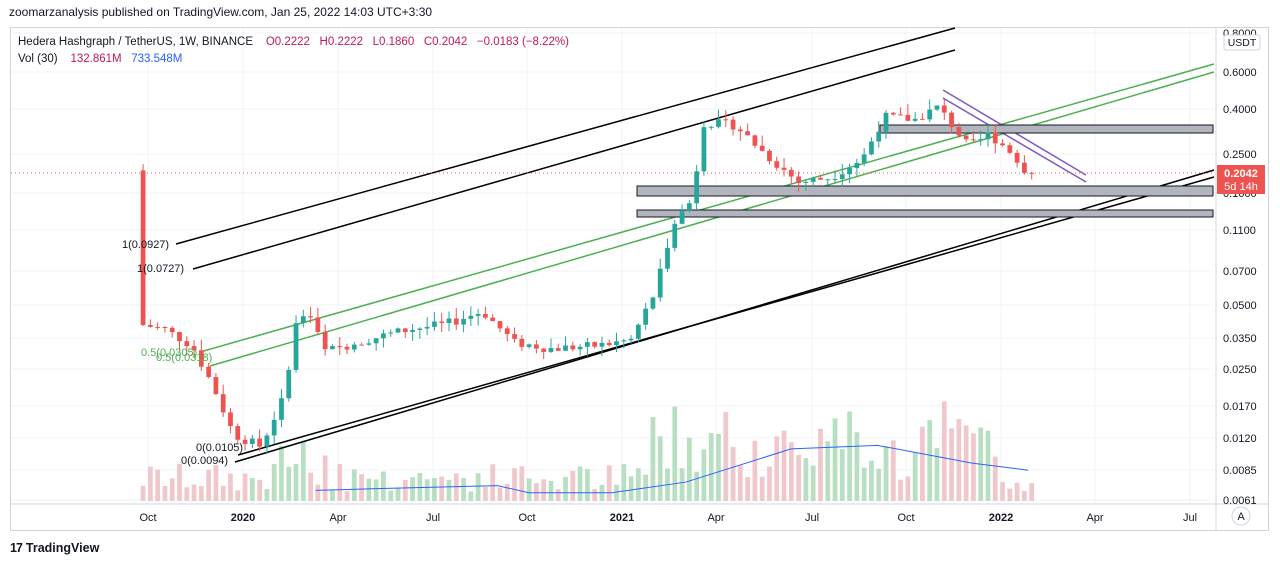 The height and width of the screenshot is (566, 1280). I want to click on auto-scale-label: A, so click(1241, 517).